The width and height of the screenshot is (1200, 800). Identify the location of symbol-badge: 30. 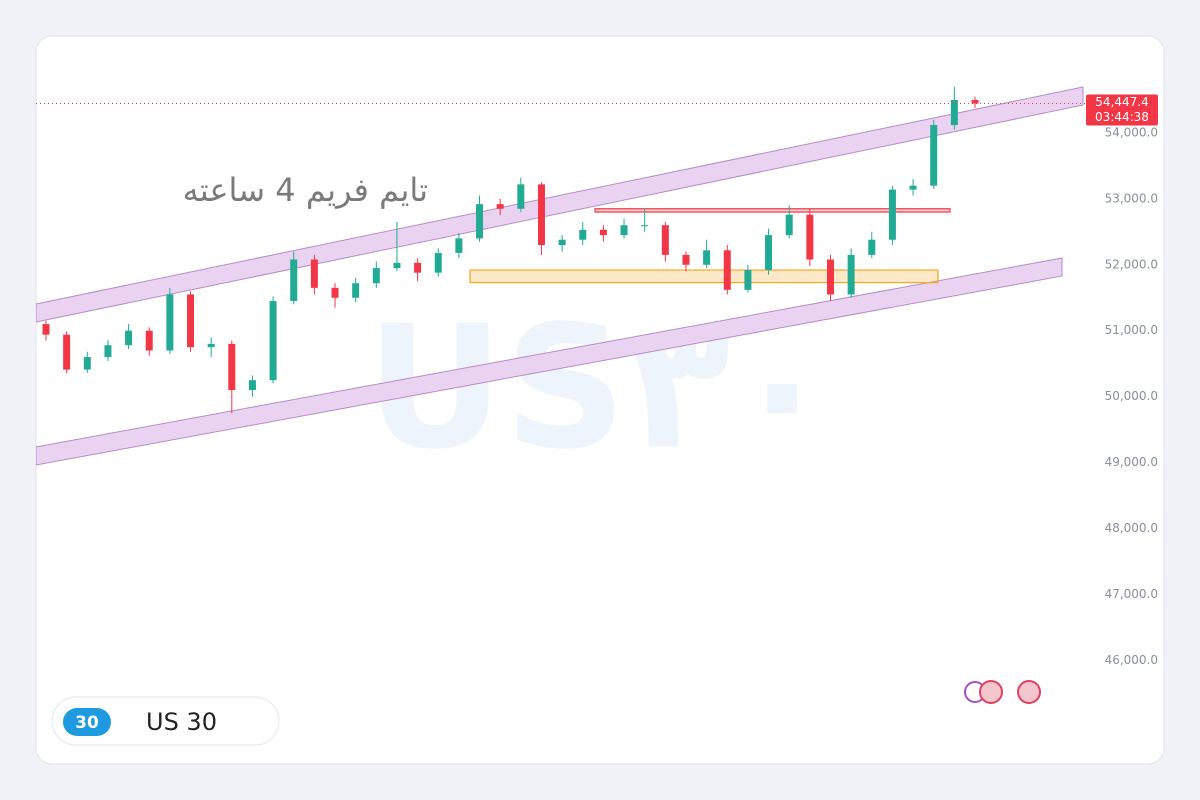
(87, 723).